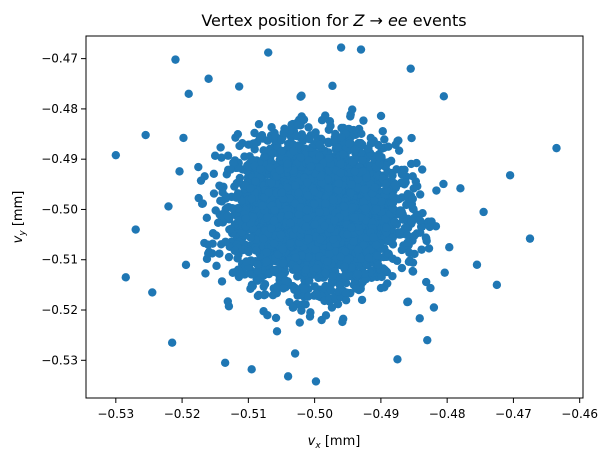  I want to click on y-tick-label: −0.51, so click(59, 260).